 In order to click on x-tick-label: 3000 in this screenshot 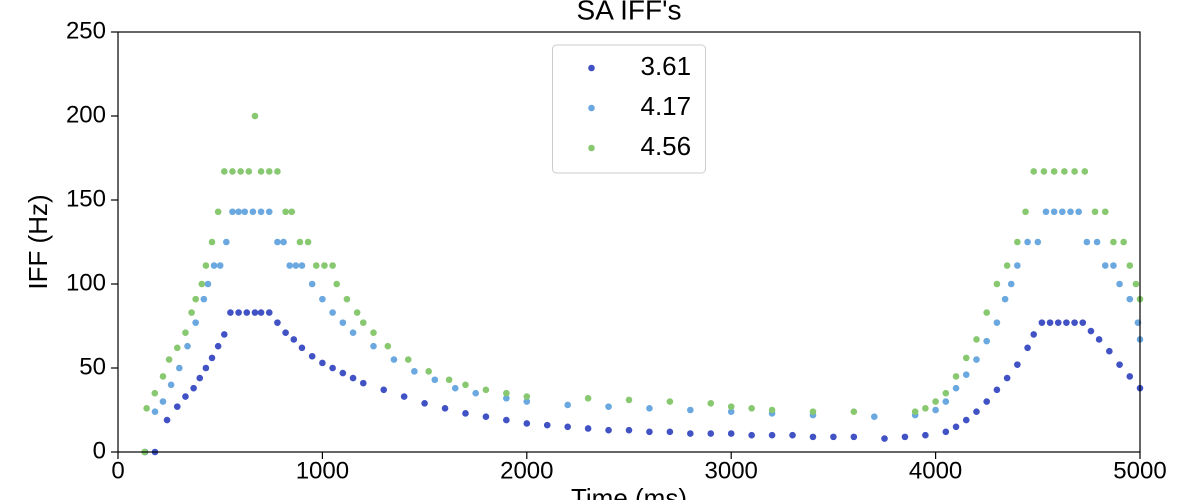, I will do `click(731, 470)`.